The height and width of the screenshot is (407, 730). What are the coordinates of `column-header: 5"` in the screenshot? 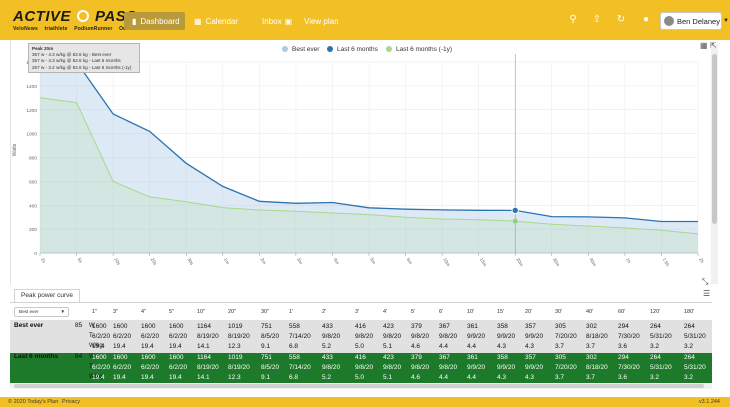 It's located at (172, 312).